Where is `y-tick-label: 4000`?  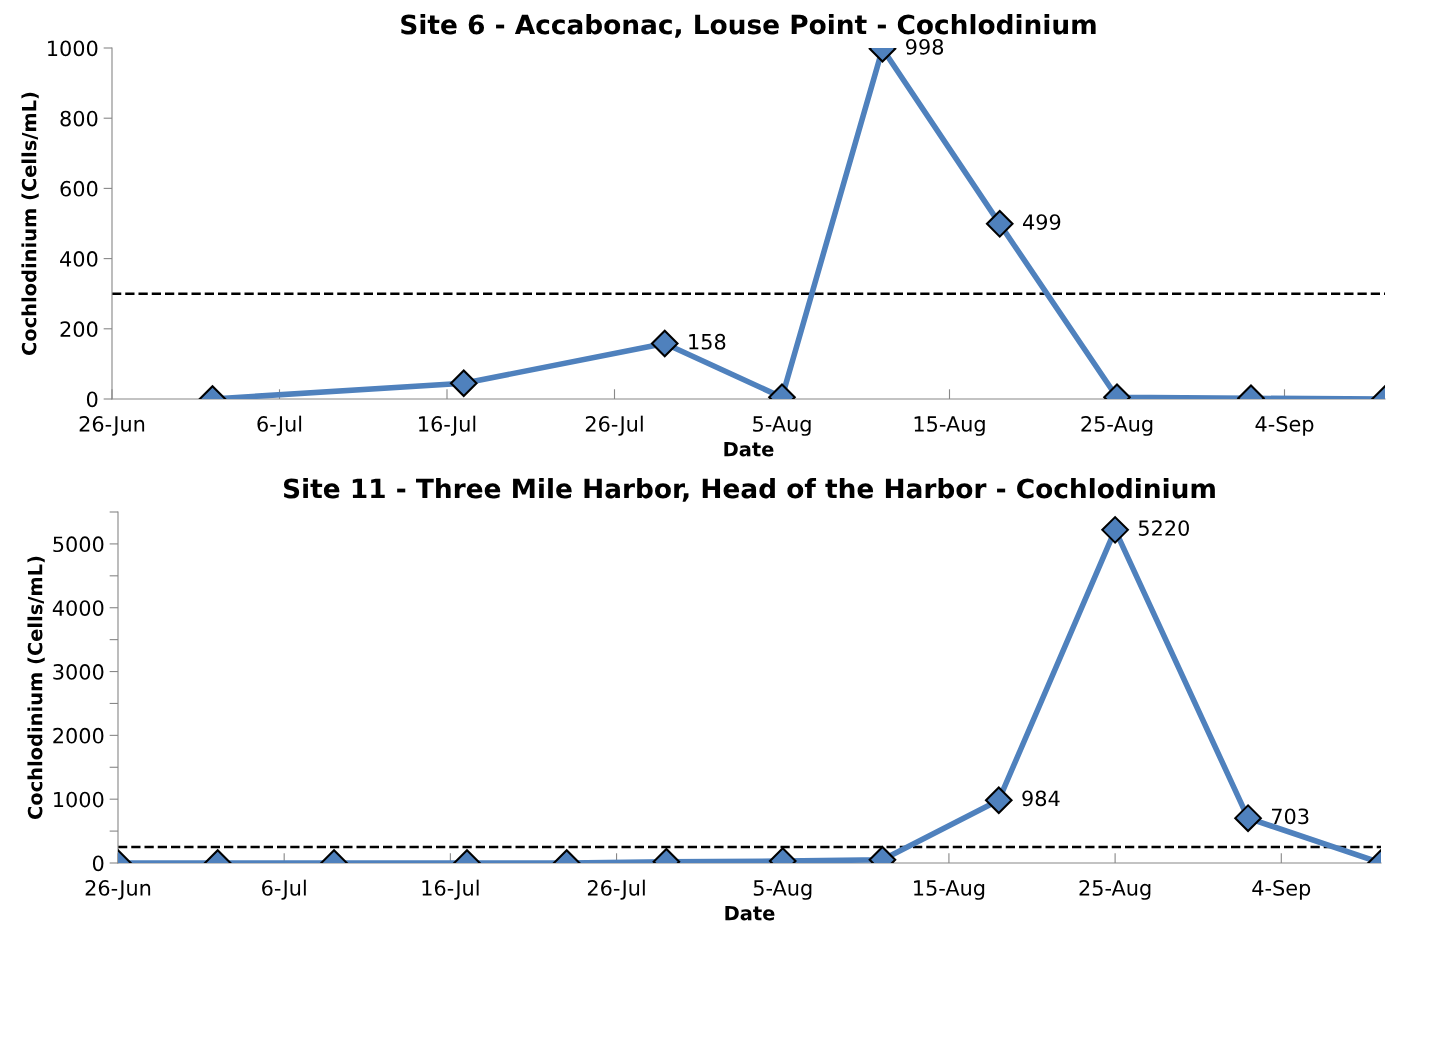
y-tick-label: 4000 is located at coordinates (78, 608).